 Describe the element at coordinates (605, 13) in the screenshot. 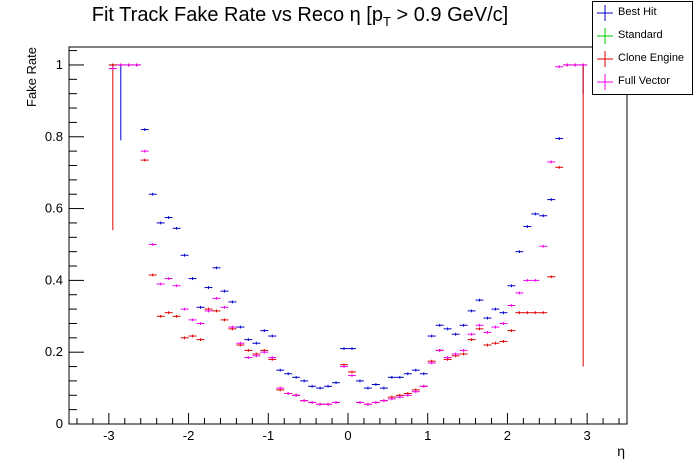

I see `legend-marker-best-hit` at that location.